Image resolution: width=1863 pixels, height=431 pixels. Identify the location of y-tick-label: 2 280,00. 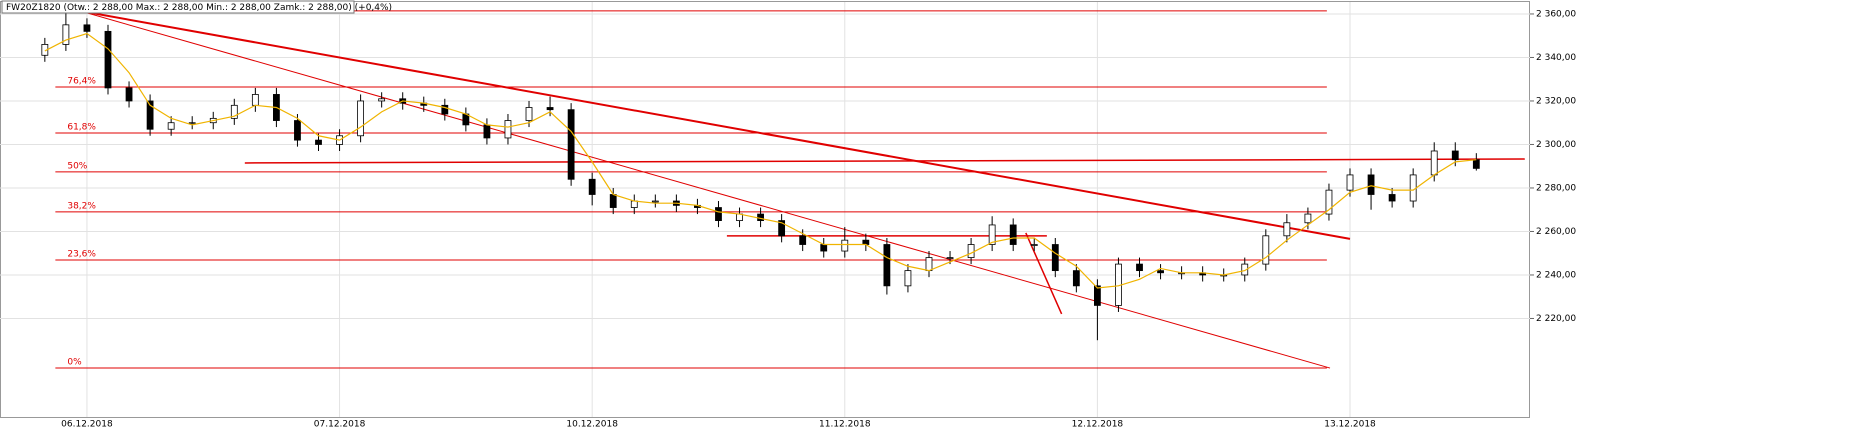
(1556, 188).